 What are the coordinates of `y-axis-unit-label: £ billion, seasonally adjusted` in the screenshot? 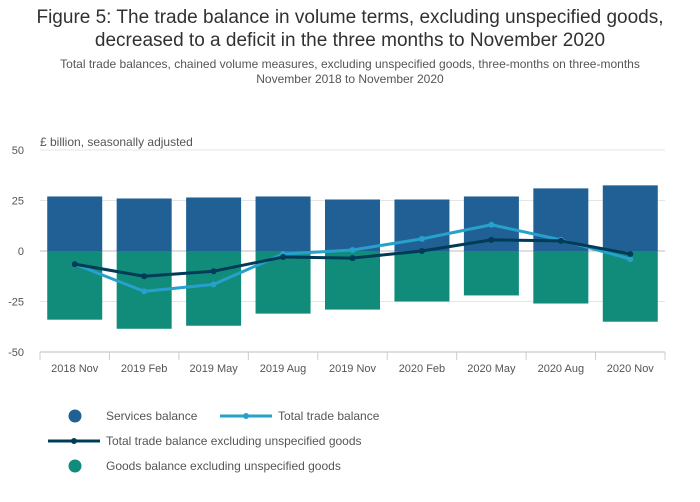 It's located at (116, 142).